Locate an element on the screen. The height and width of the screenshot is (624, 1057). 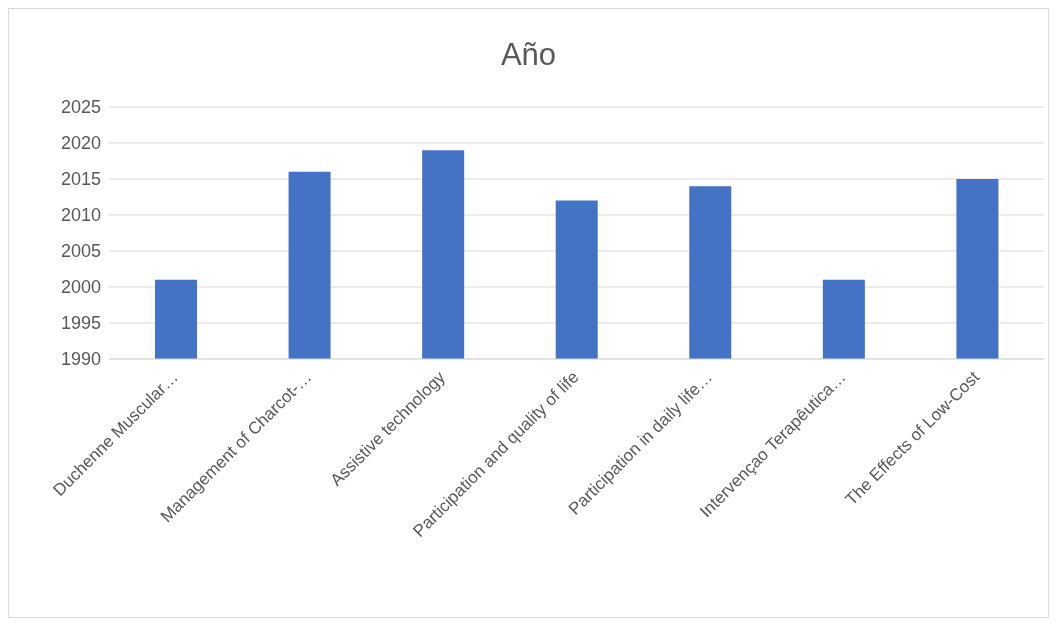
y-tick-label: 2015 is located at coordinates (80, 179).